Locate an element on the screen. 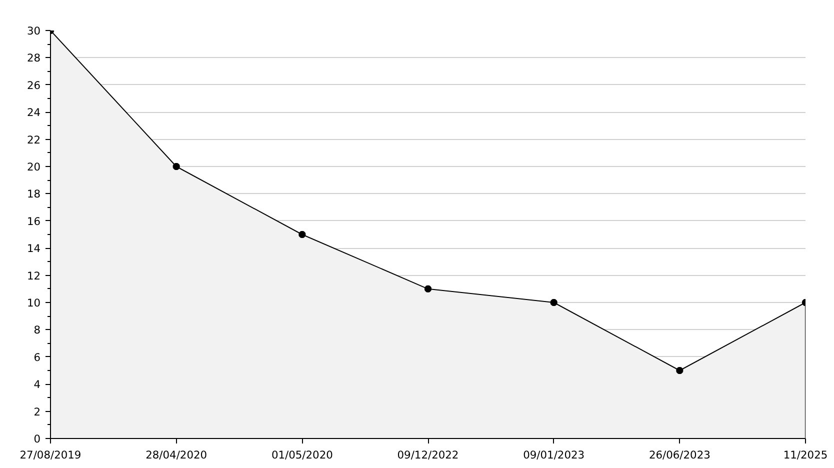 This screenshot has width=834, height=468. x-tick-label: 26/06/2023 is located at coordinates (679, 455).